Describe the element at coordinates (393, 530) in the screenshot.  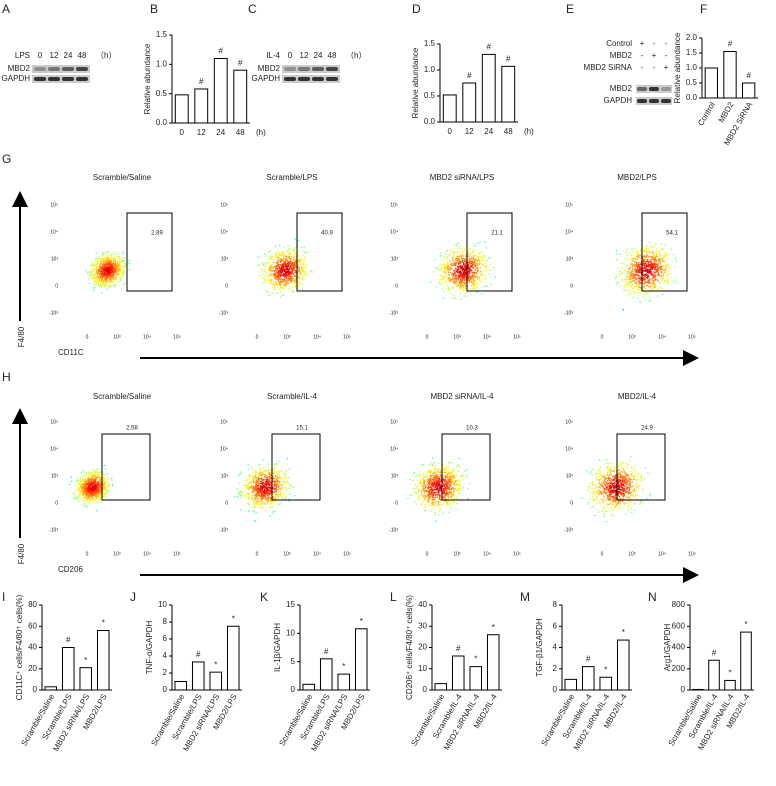
I see `flow-y-tick: -10³` at that location.